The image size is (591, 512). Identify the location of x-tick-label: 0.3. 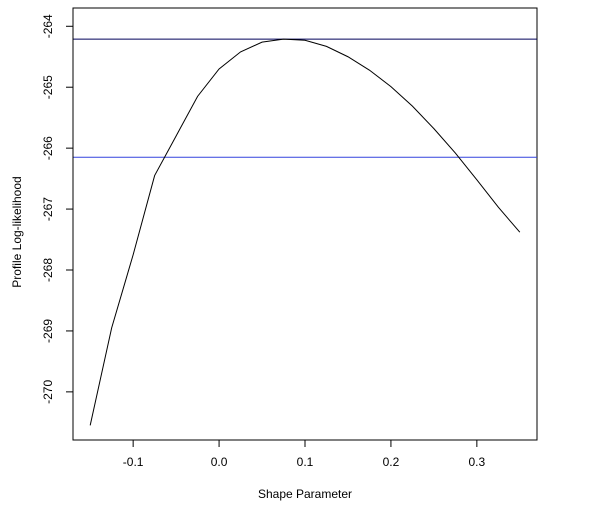
(477, 462).